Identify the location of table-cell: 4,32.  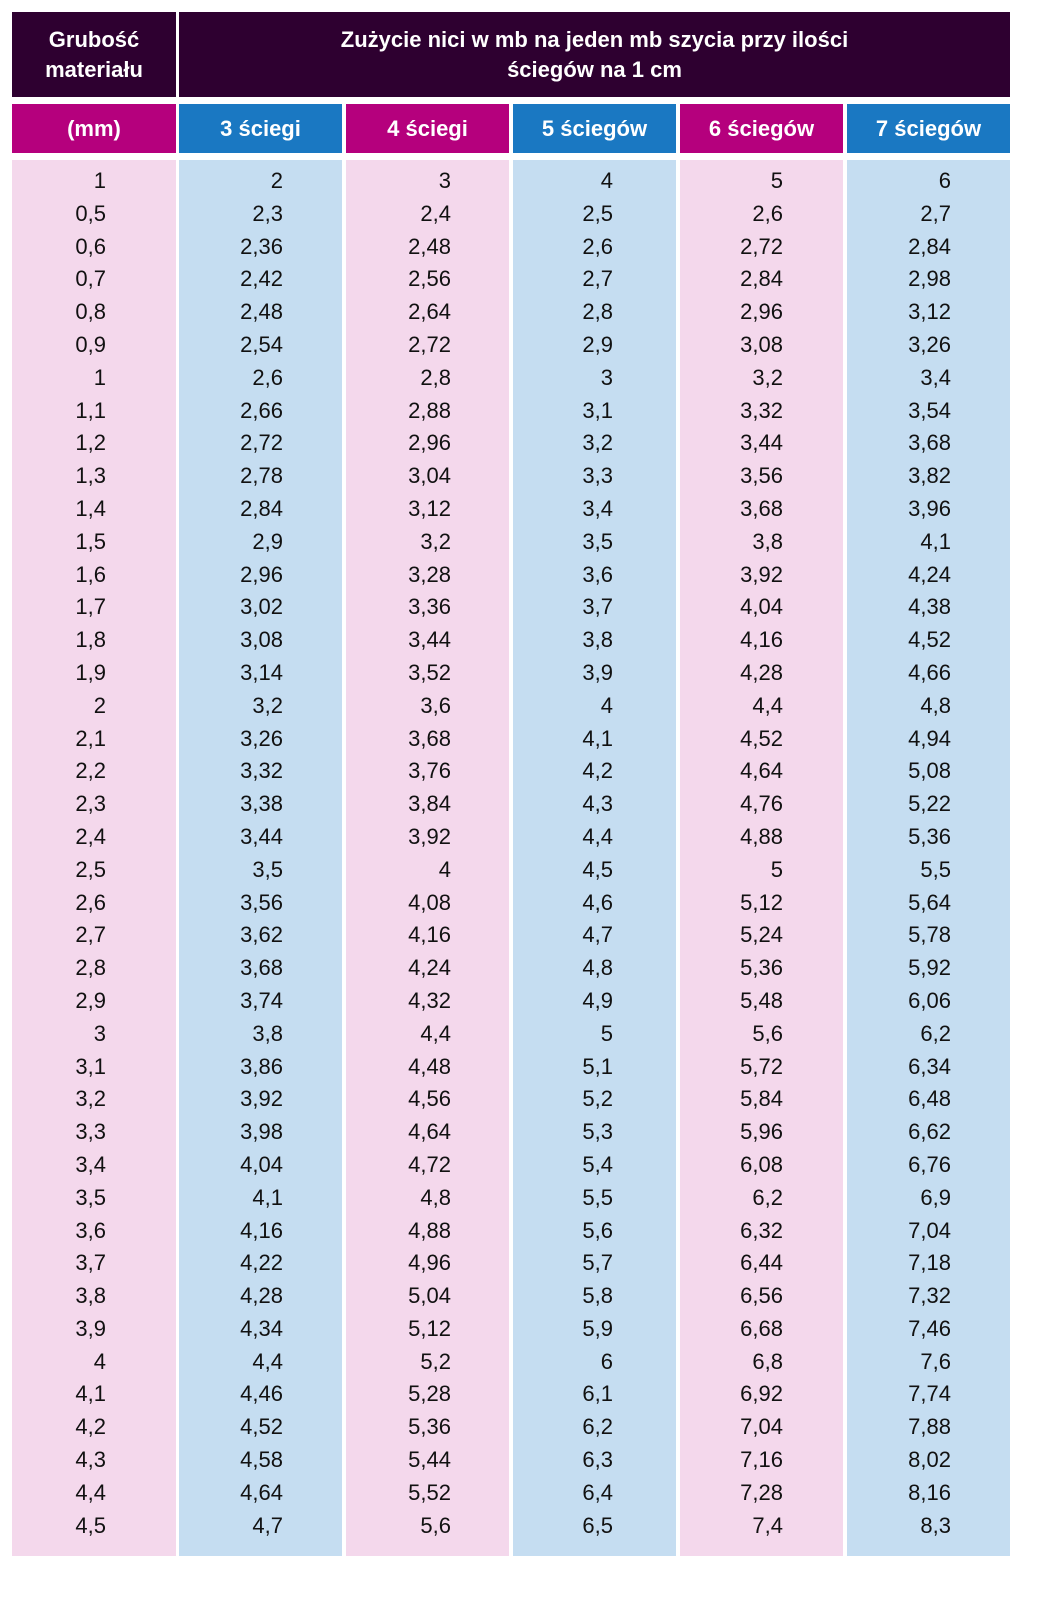
(429, 1000).